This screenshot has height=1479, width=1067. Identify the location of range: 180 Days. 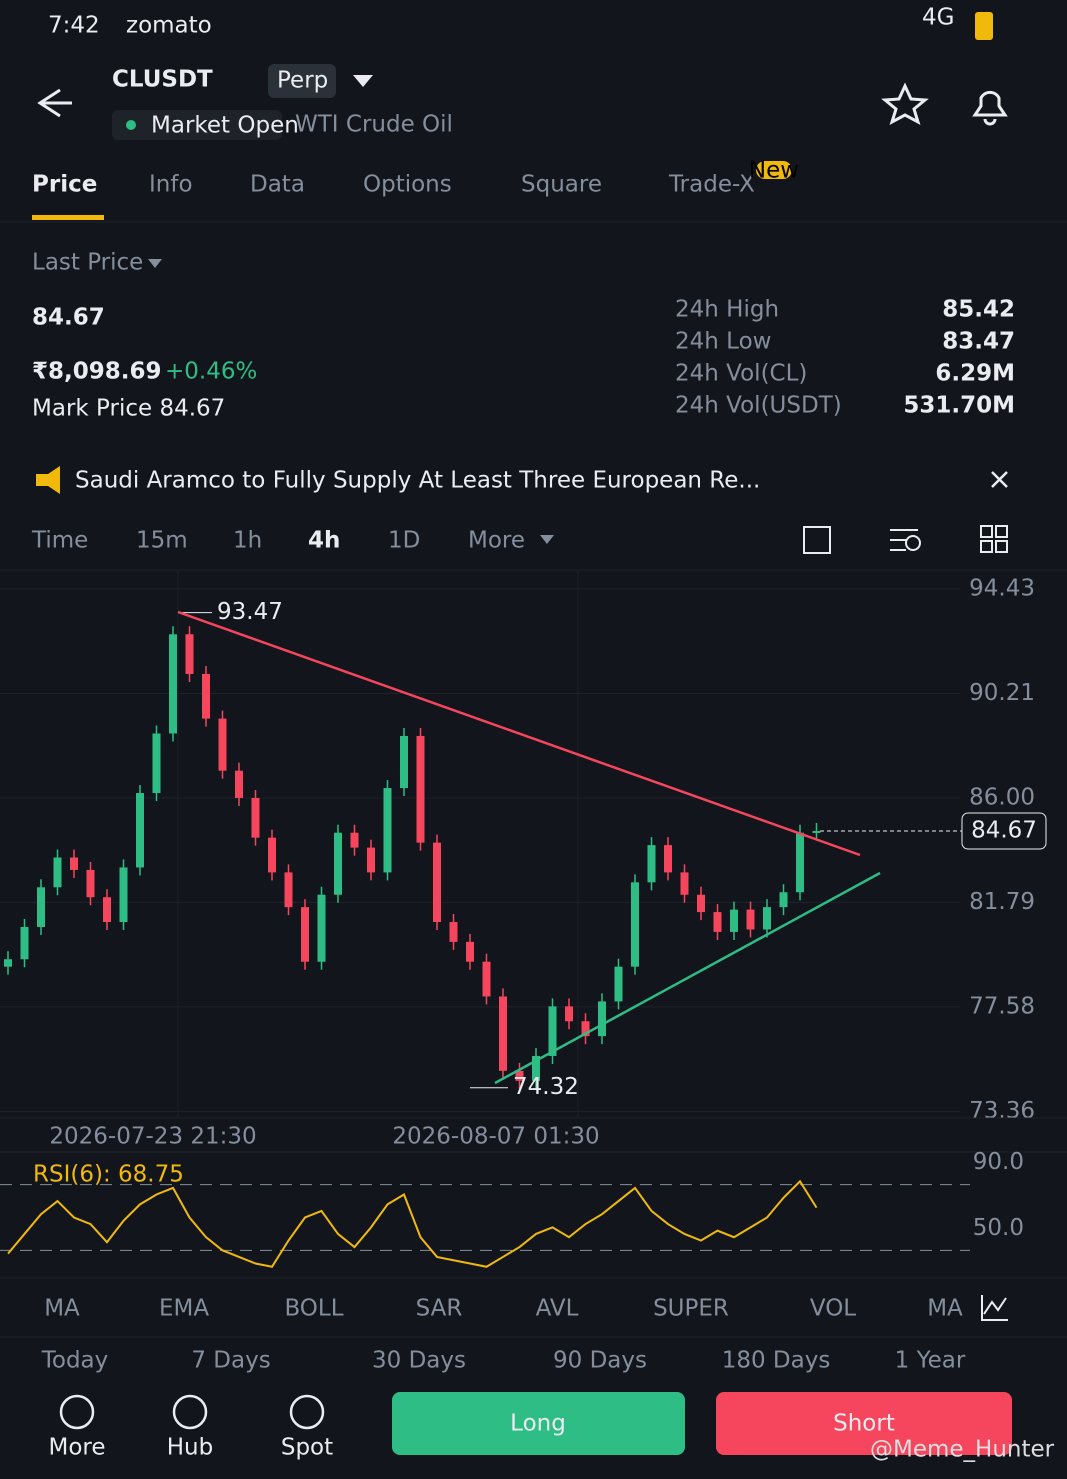
(776, 1361).